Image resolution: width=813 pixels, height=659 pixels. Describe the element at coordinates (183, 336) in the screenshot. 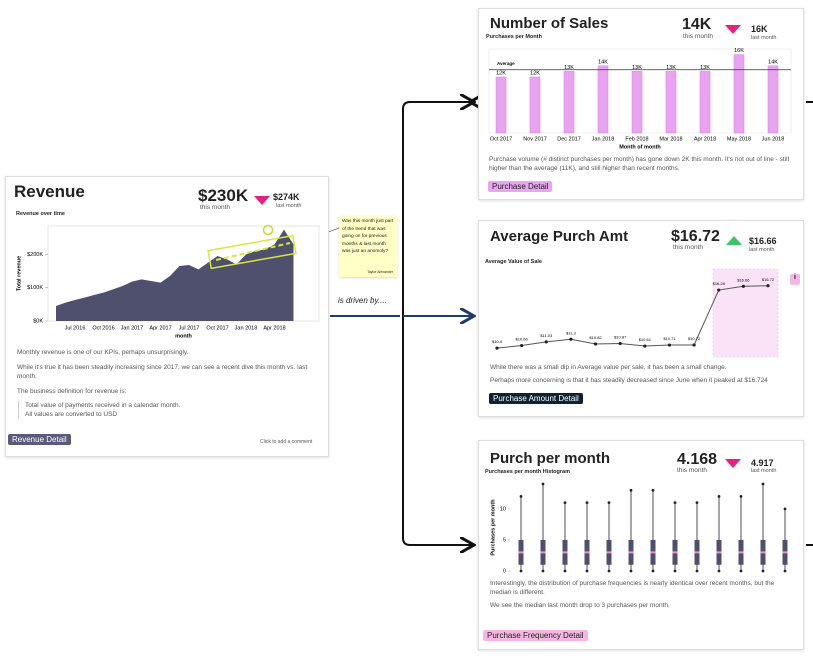

I see `x-axis-label: month` at that location.